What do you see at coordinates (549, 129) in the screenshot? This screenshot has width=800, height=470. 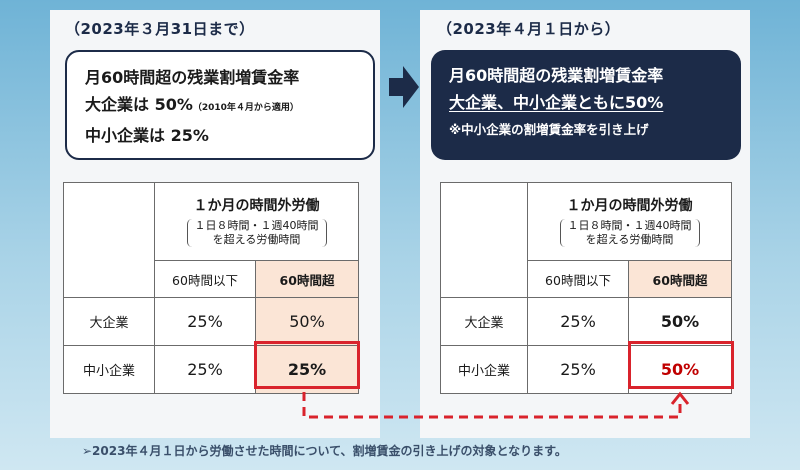 I see `after-rate-note: ※中小企業の割増賃金率を引き上げ` at bounding box center [549, 129].